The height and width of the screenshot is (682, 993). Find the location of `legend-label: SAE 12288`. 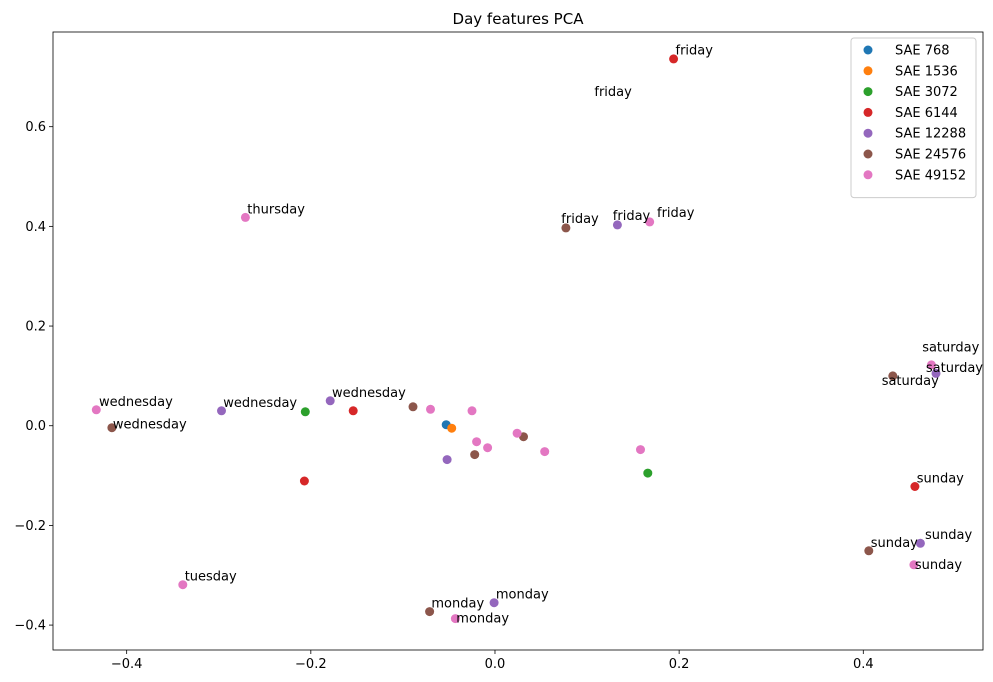

legend-label: SAE 12288 is located at coordinates (930, 134).